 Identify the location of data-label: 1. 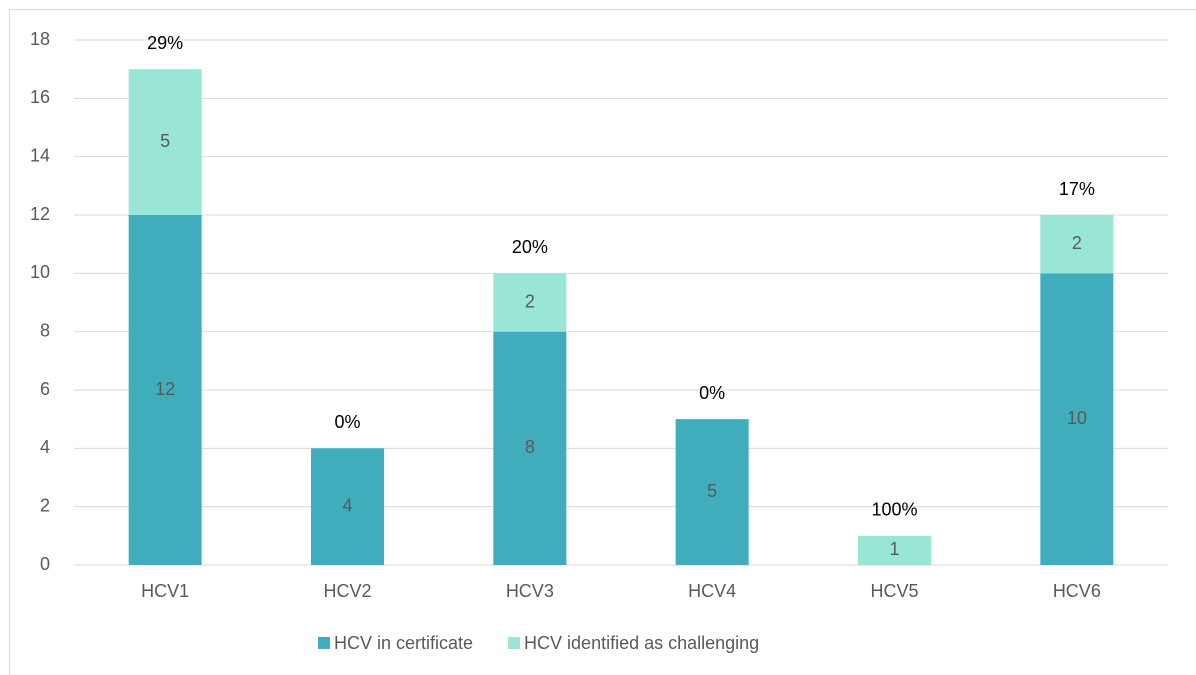
(894, 549).